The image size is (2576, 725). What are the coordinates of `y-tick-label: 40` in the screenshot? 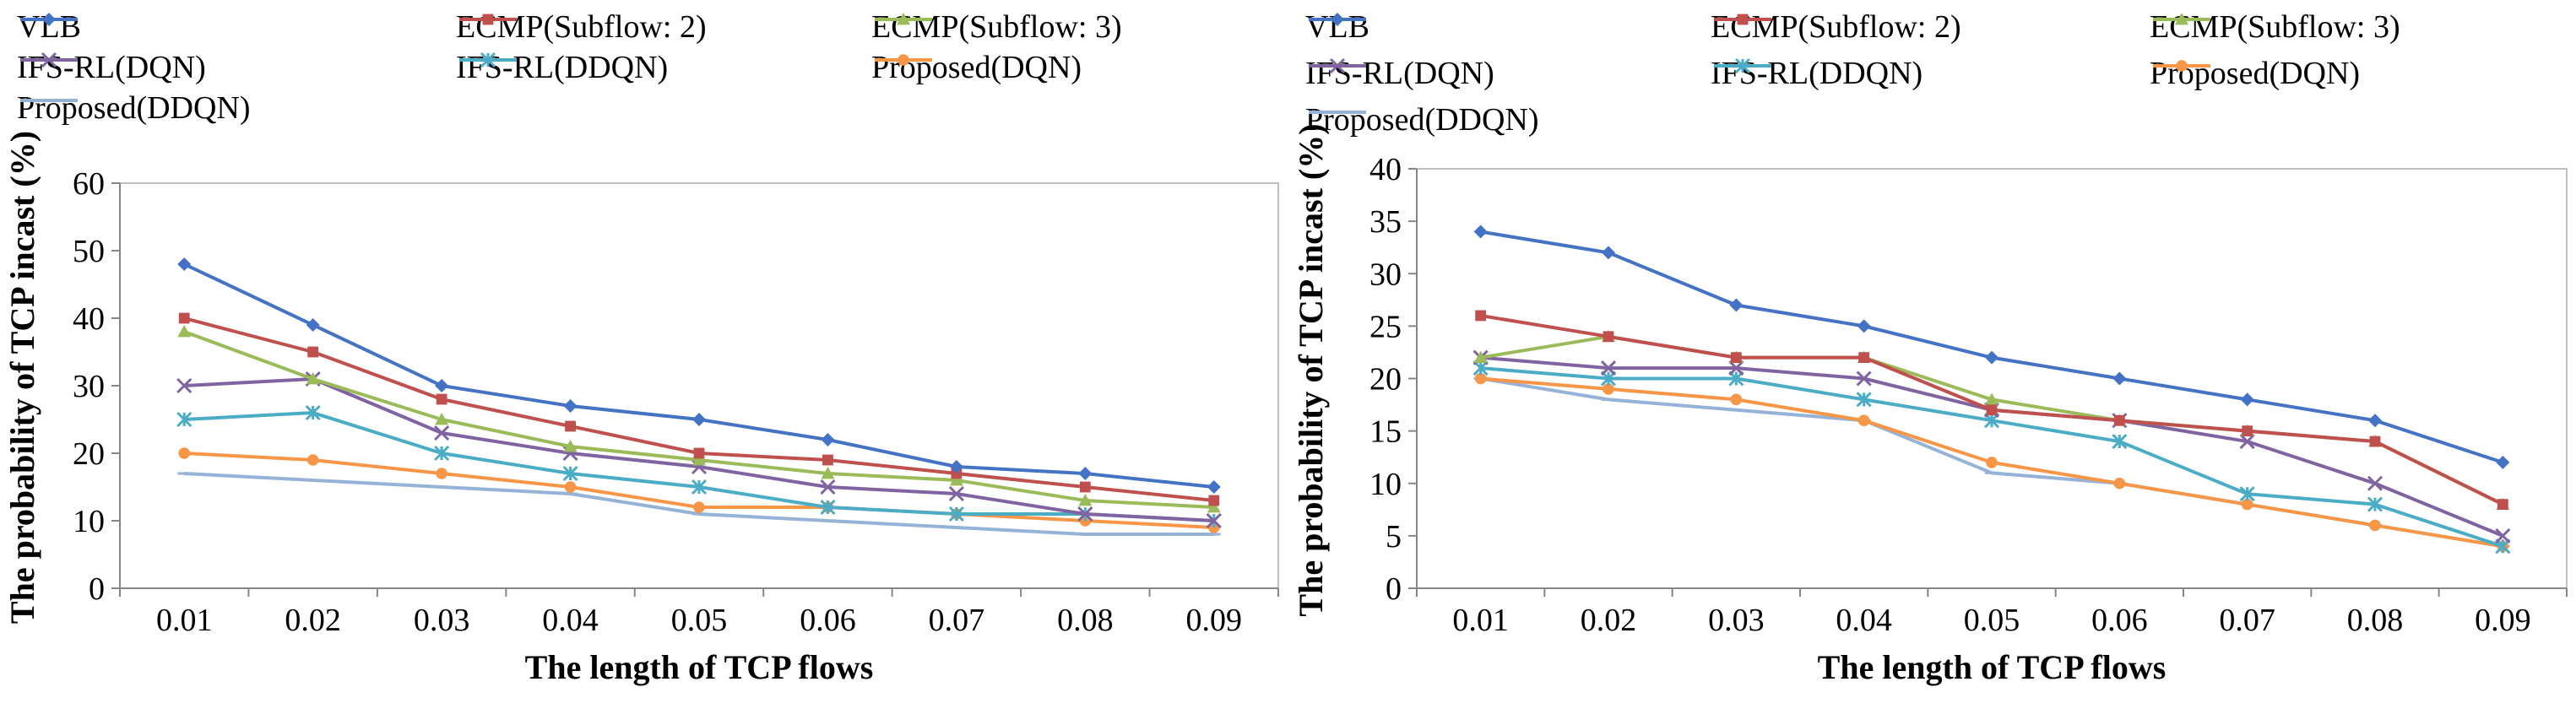 It's located at (1385, 170).